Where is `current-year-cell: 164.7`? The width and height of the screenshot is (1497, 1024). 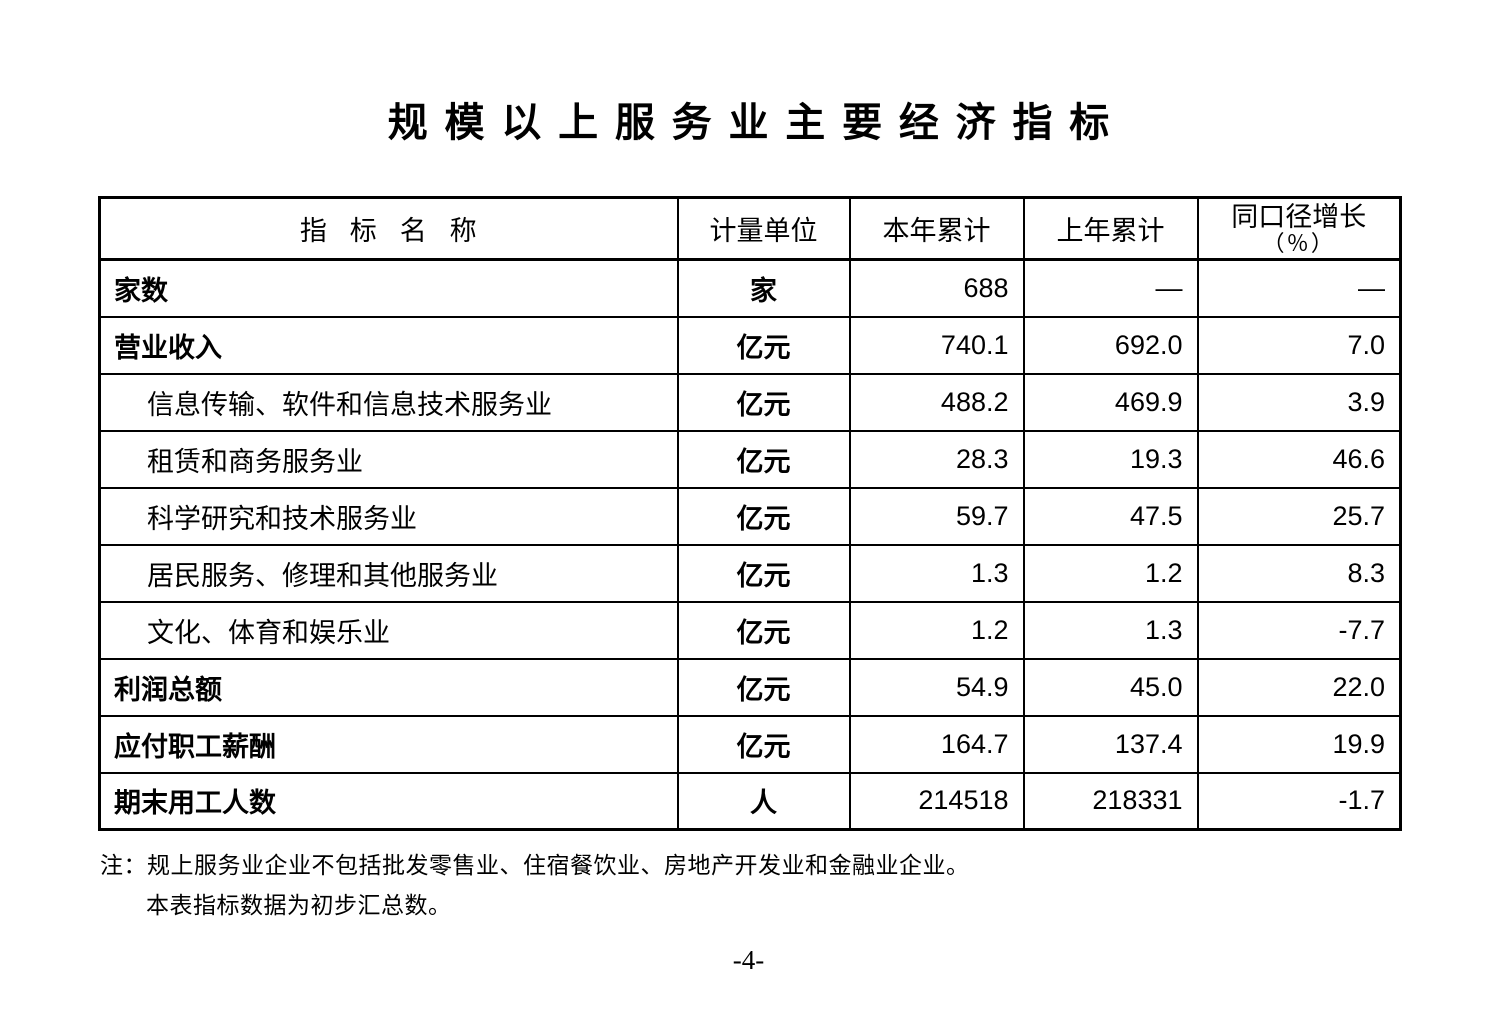 current-year-cell: 164.7 is located at coordinates (936, 744).